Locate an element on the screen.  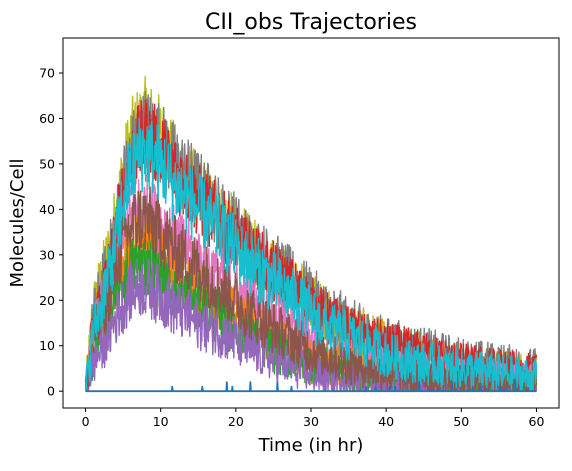
x-tick-label: 50 is located at coordinates (461, 421).